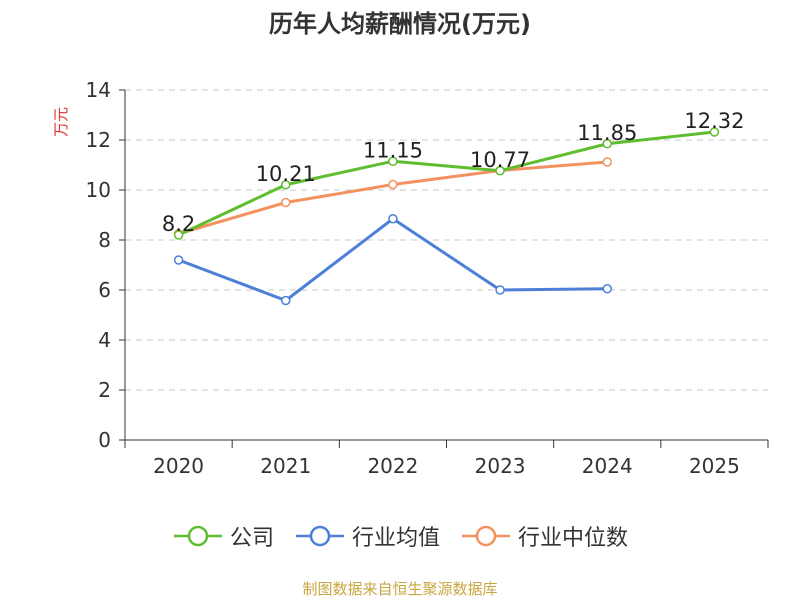 This screenshot has width=800, height=600. Describe the element at coordinates (607, 133) in the screenshot. I see `data-label: 11.85` at that location.